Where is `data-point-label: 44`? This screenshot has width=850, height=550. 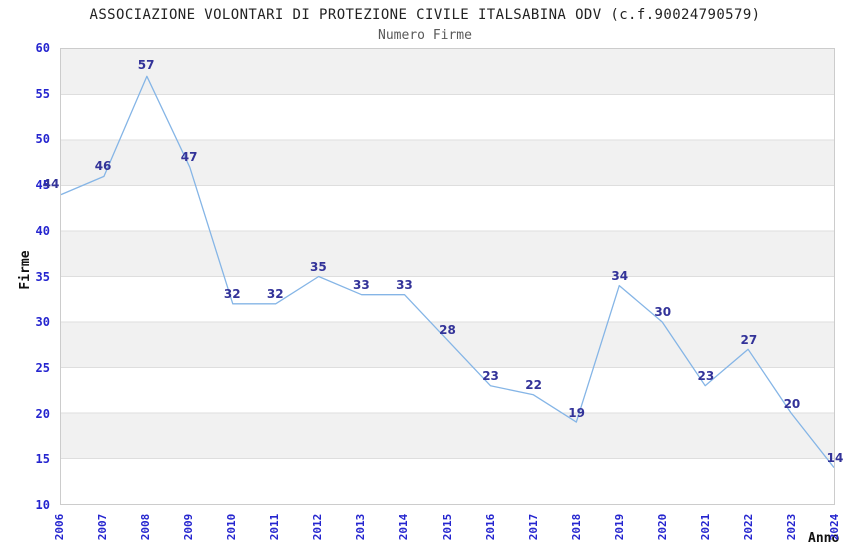 data-point-label: 44 is located at coordinates (51, 184).